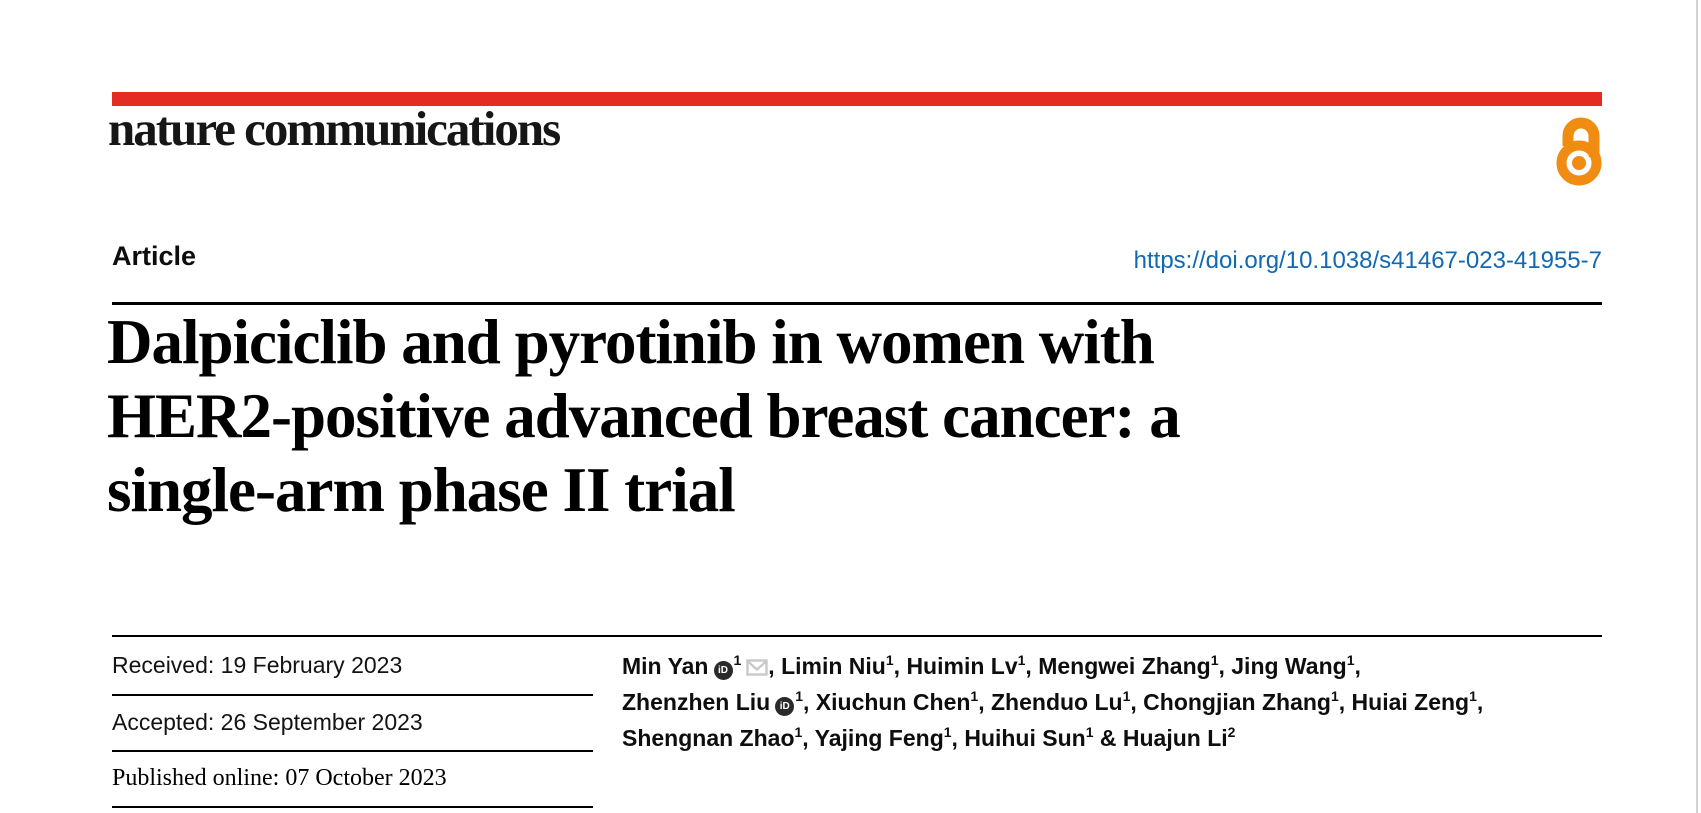  What do you see at coordinates (665, 666) in the screenshot?
I see `author-name: Min Yan` at bounding box center [665, 666].